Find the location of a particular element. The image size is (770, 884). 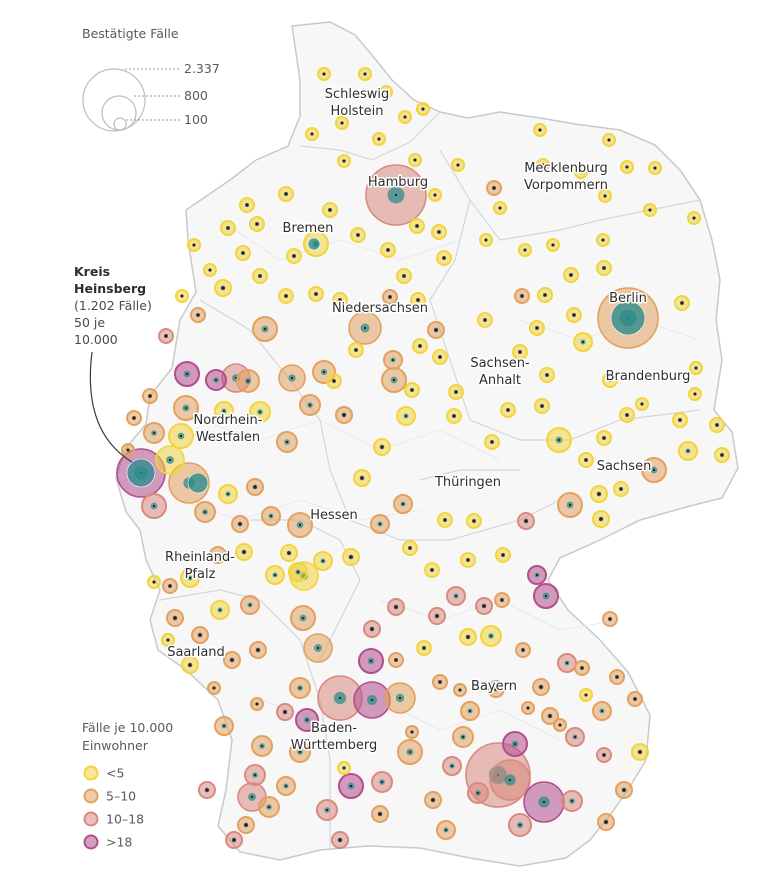

state-label-th: Thüringen is located at coordinates (467, 482).